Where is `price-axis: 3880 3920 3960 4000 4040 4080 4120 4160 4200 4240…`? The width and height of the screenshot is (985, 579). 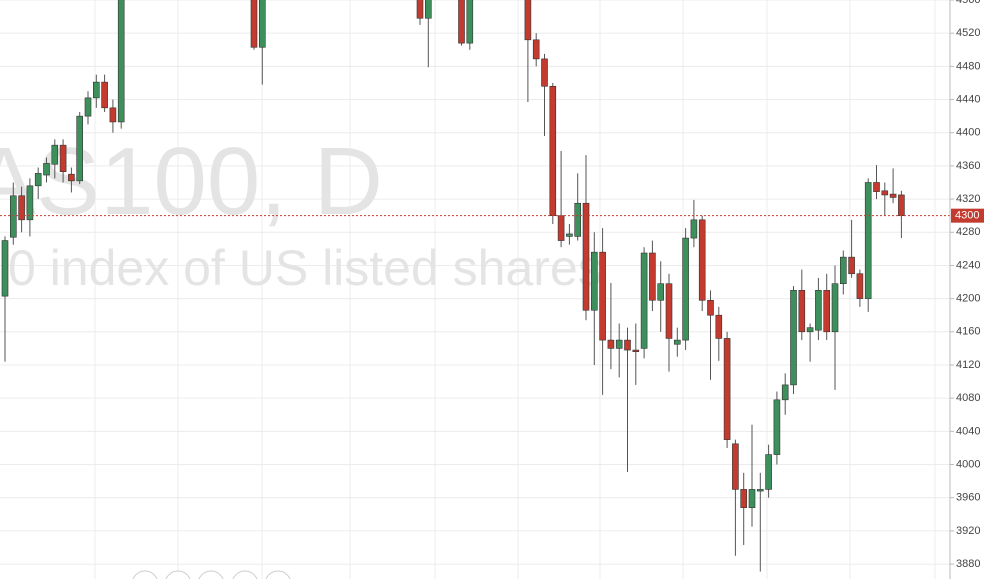
price-axis: 3880 3920 3960 4000 4040 4080 4120 4160 4200 4240… is located at coordinates (967, 285).